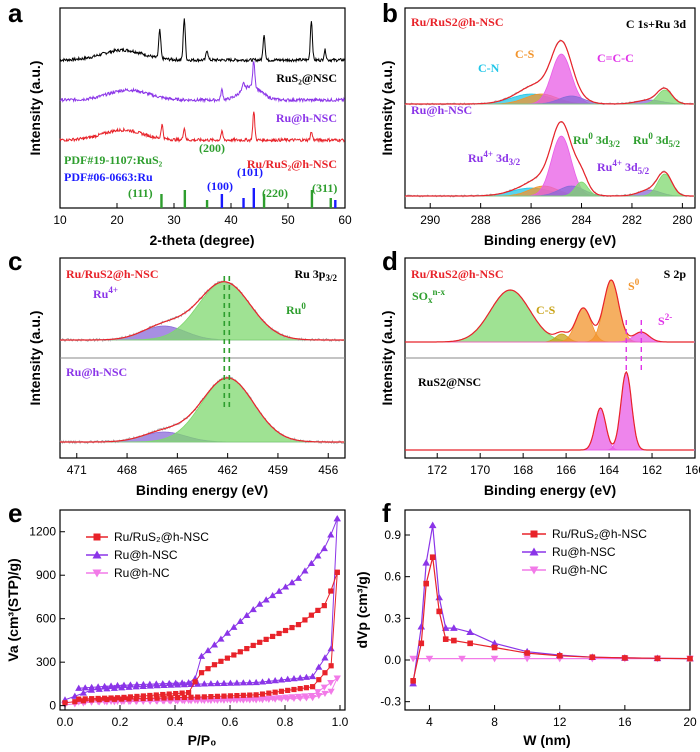 The width and height of the screenshot is (700, 752). What do you see at coordinates (615, 58) in the screenshot?
I see `label-b-ccc: C=C-C` at bounding box center [615, 58].